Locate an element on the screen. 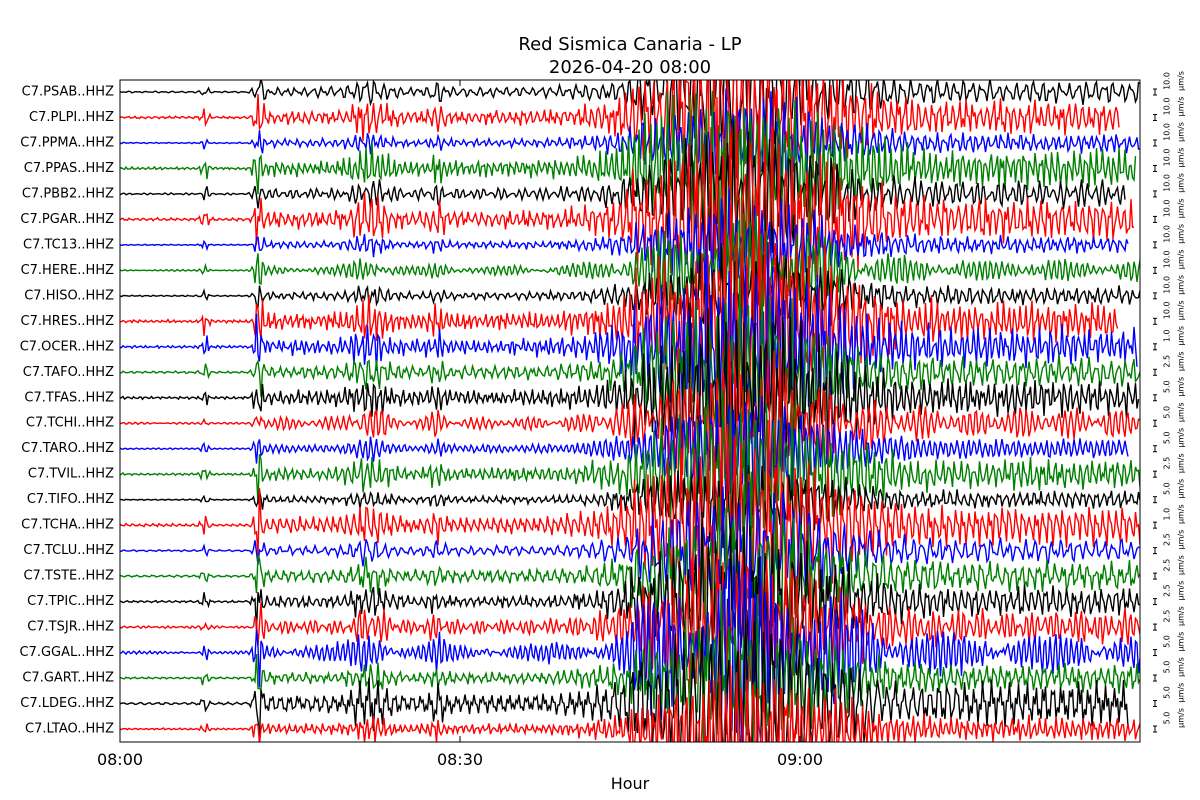 This screenshot has height=800, width=1200. station-label: C7.GGAL..HHZ is located at coordinates (67, 652).